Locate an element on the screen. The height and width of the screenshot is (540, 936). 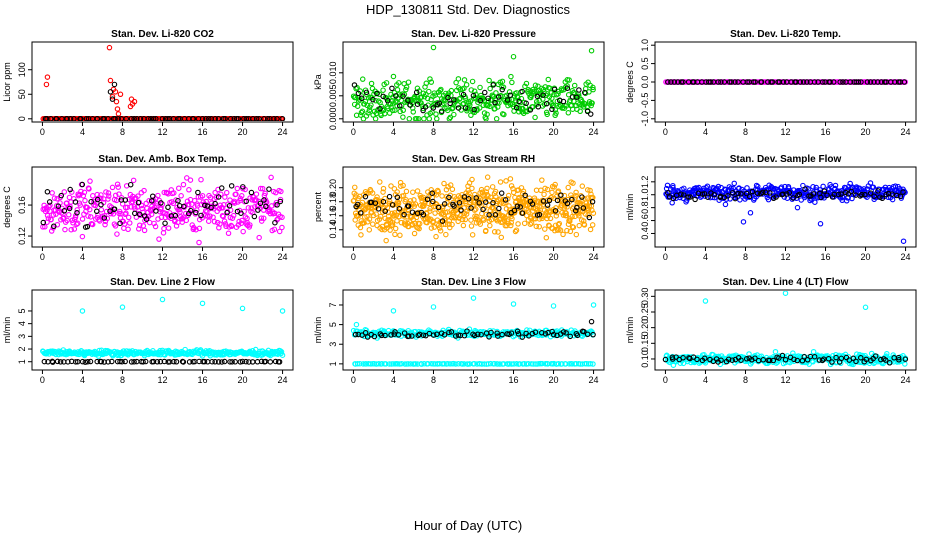
x-tick-label: 8 is located at coordinates (745, 257).